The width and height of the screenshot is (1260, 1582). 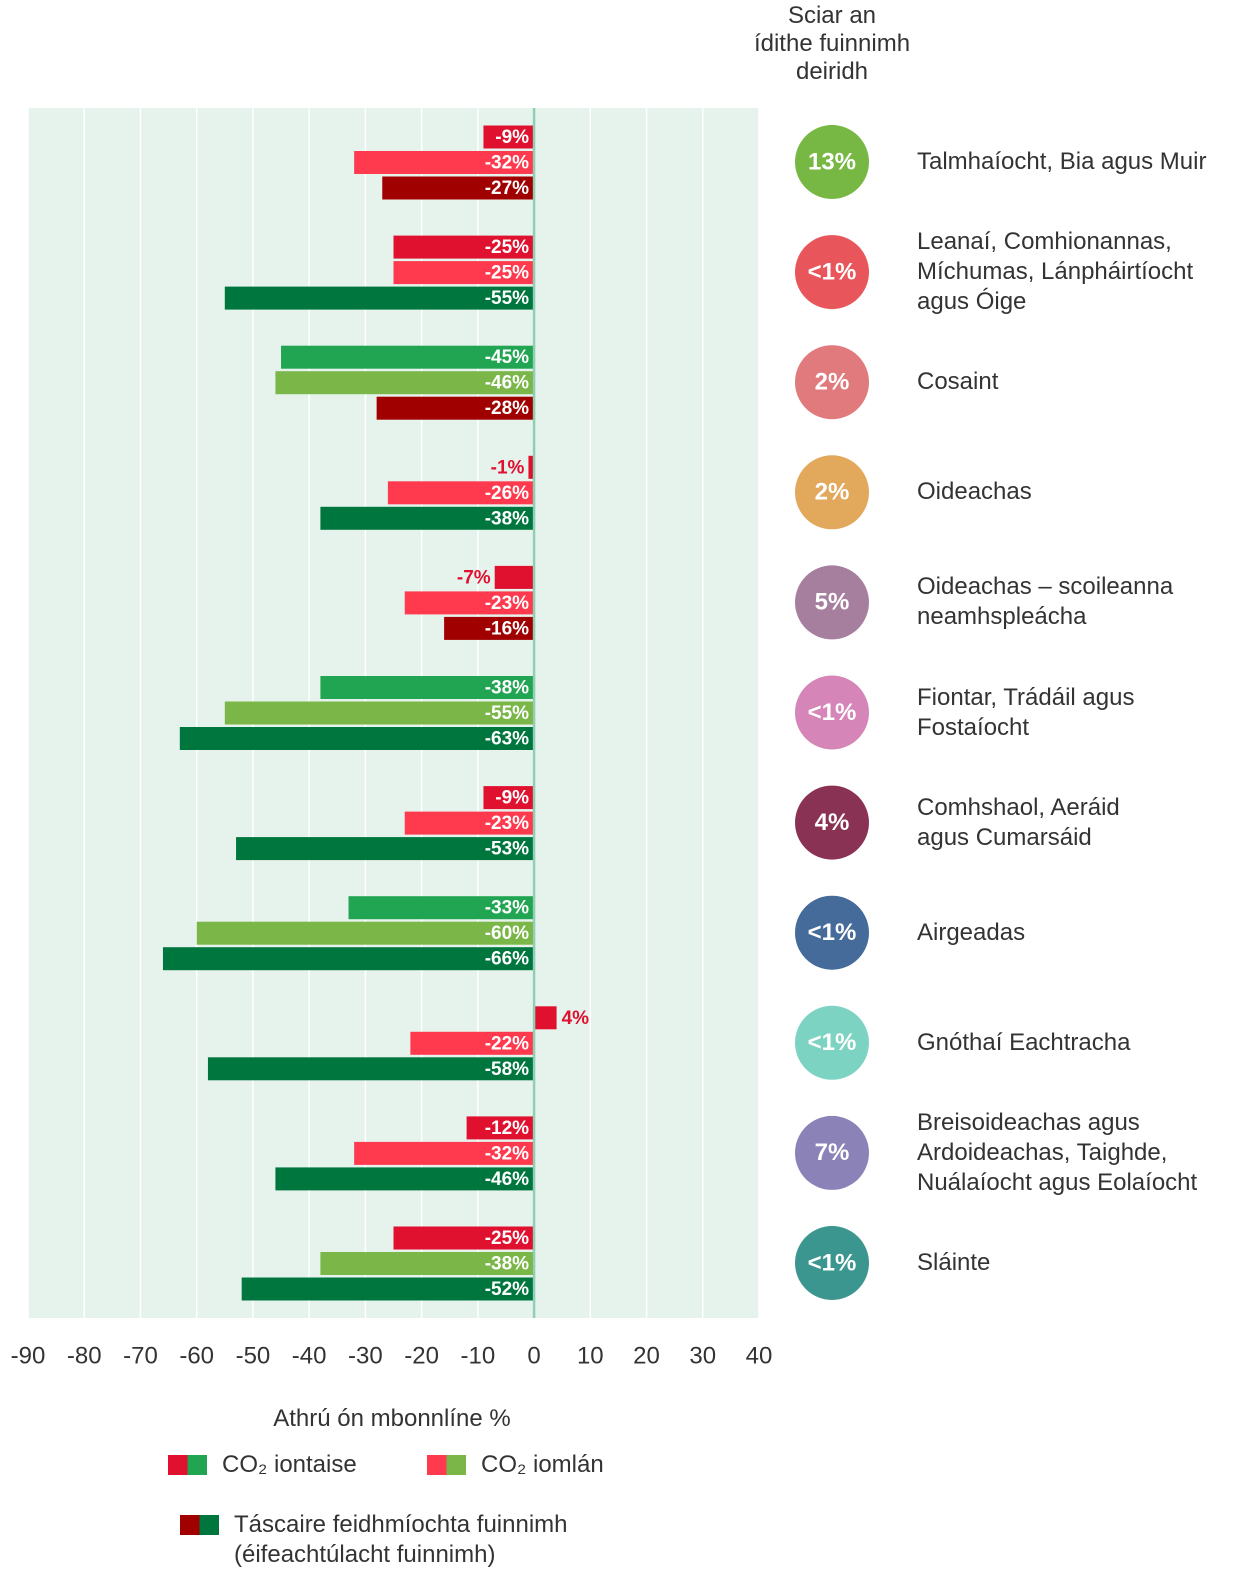 I want to click on x-tick-label: -70, so click(x=140, y=1355).